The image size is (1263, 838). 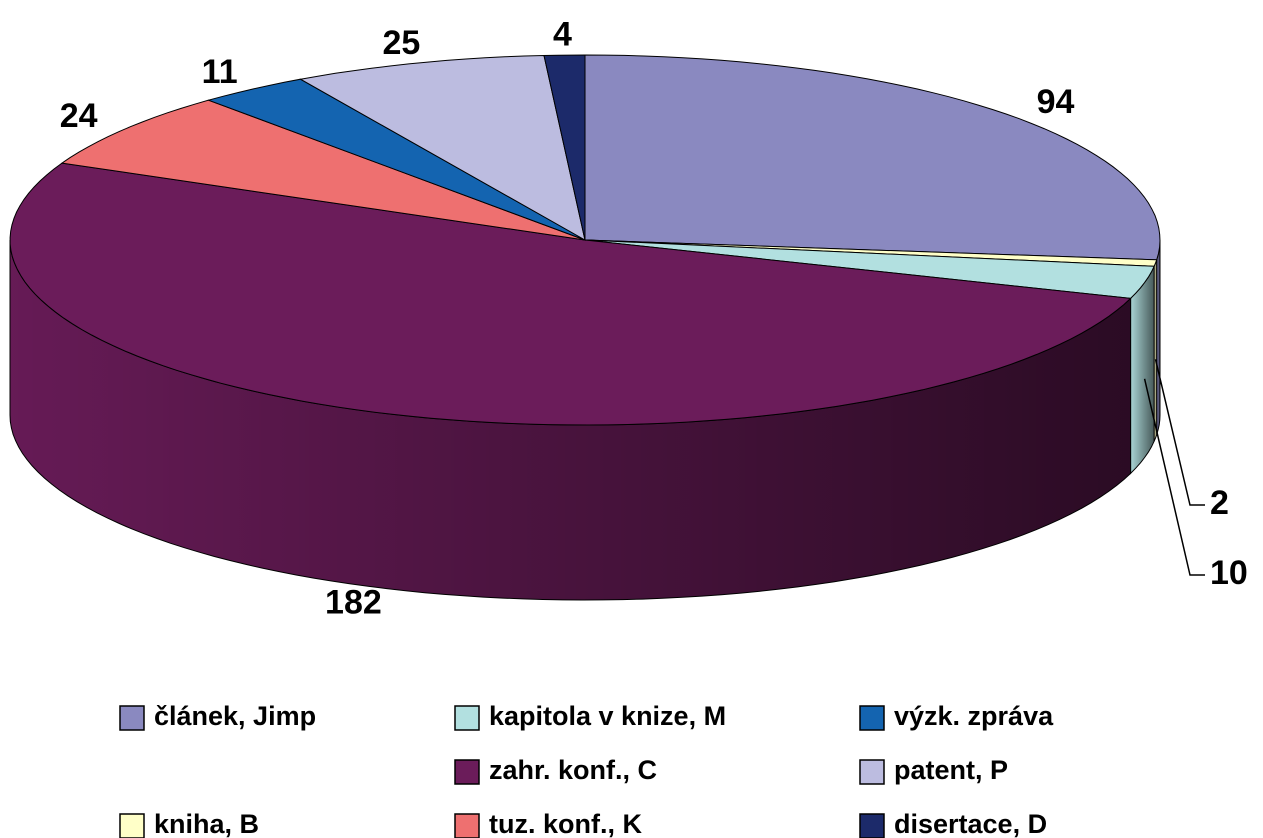 I want to click on legend-label: disertace, D, so click(x=970, y=823).